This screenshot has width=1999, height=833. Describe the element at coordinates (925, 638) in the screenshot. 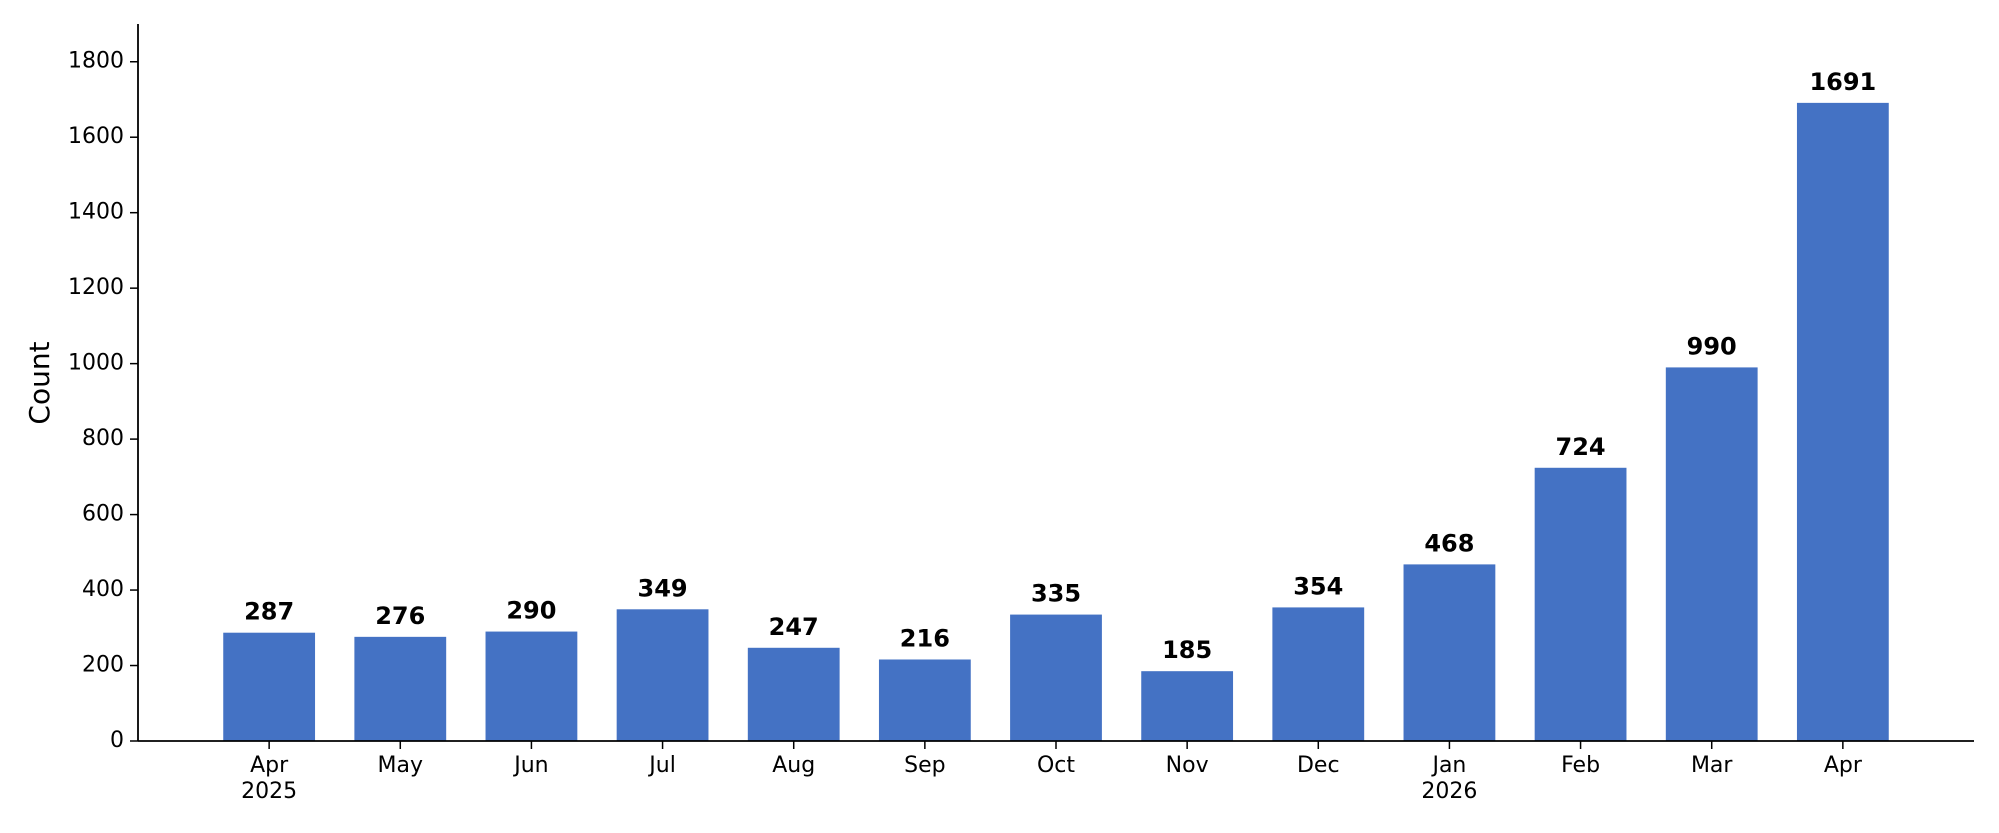

I see `value-label: 216` at that location.